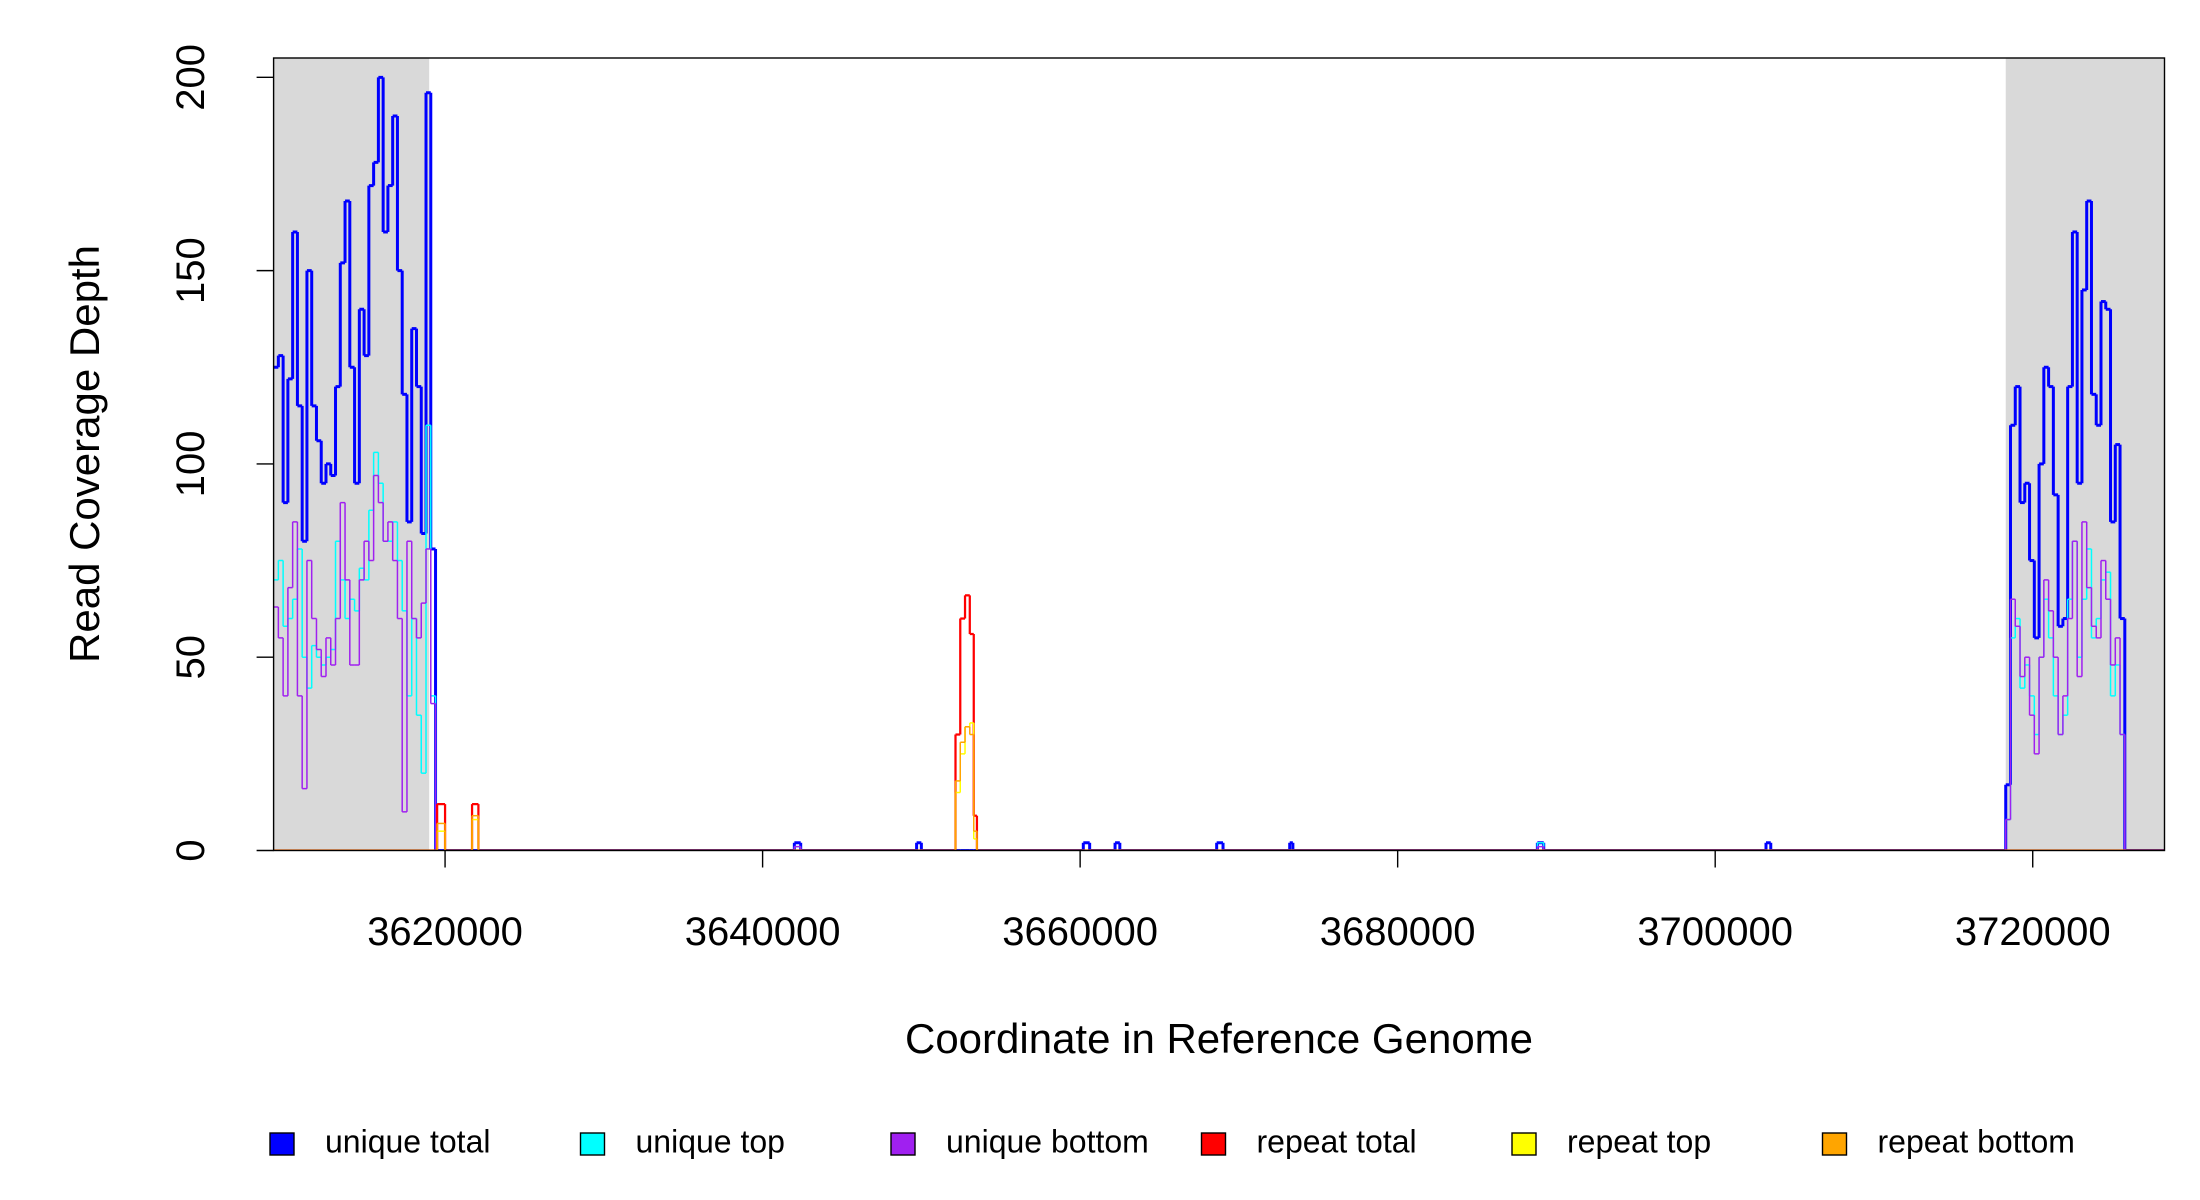  I want to click on x-tick-label: 3640000, so click(763, 932).